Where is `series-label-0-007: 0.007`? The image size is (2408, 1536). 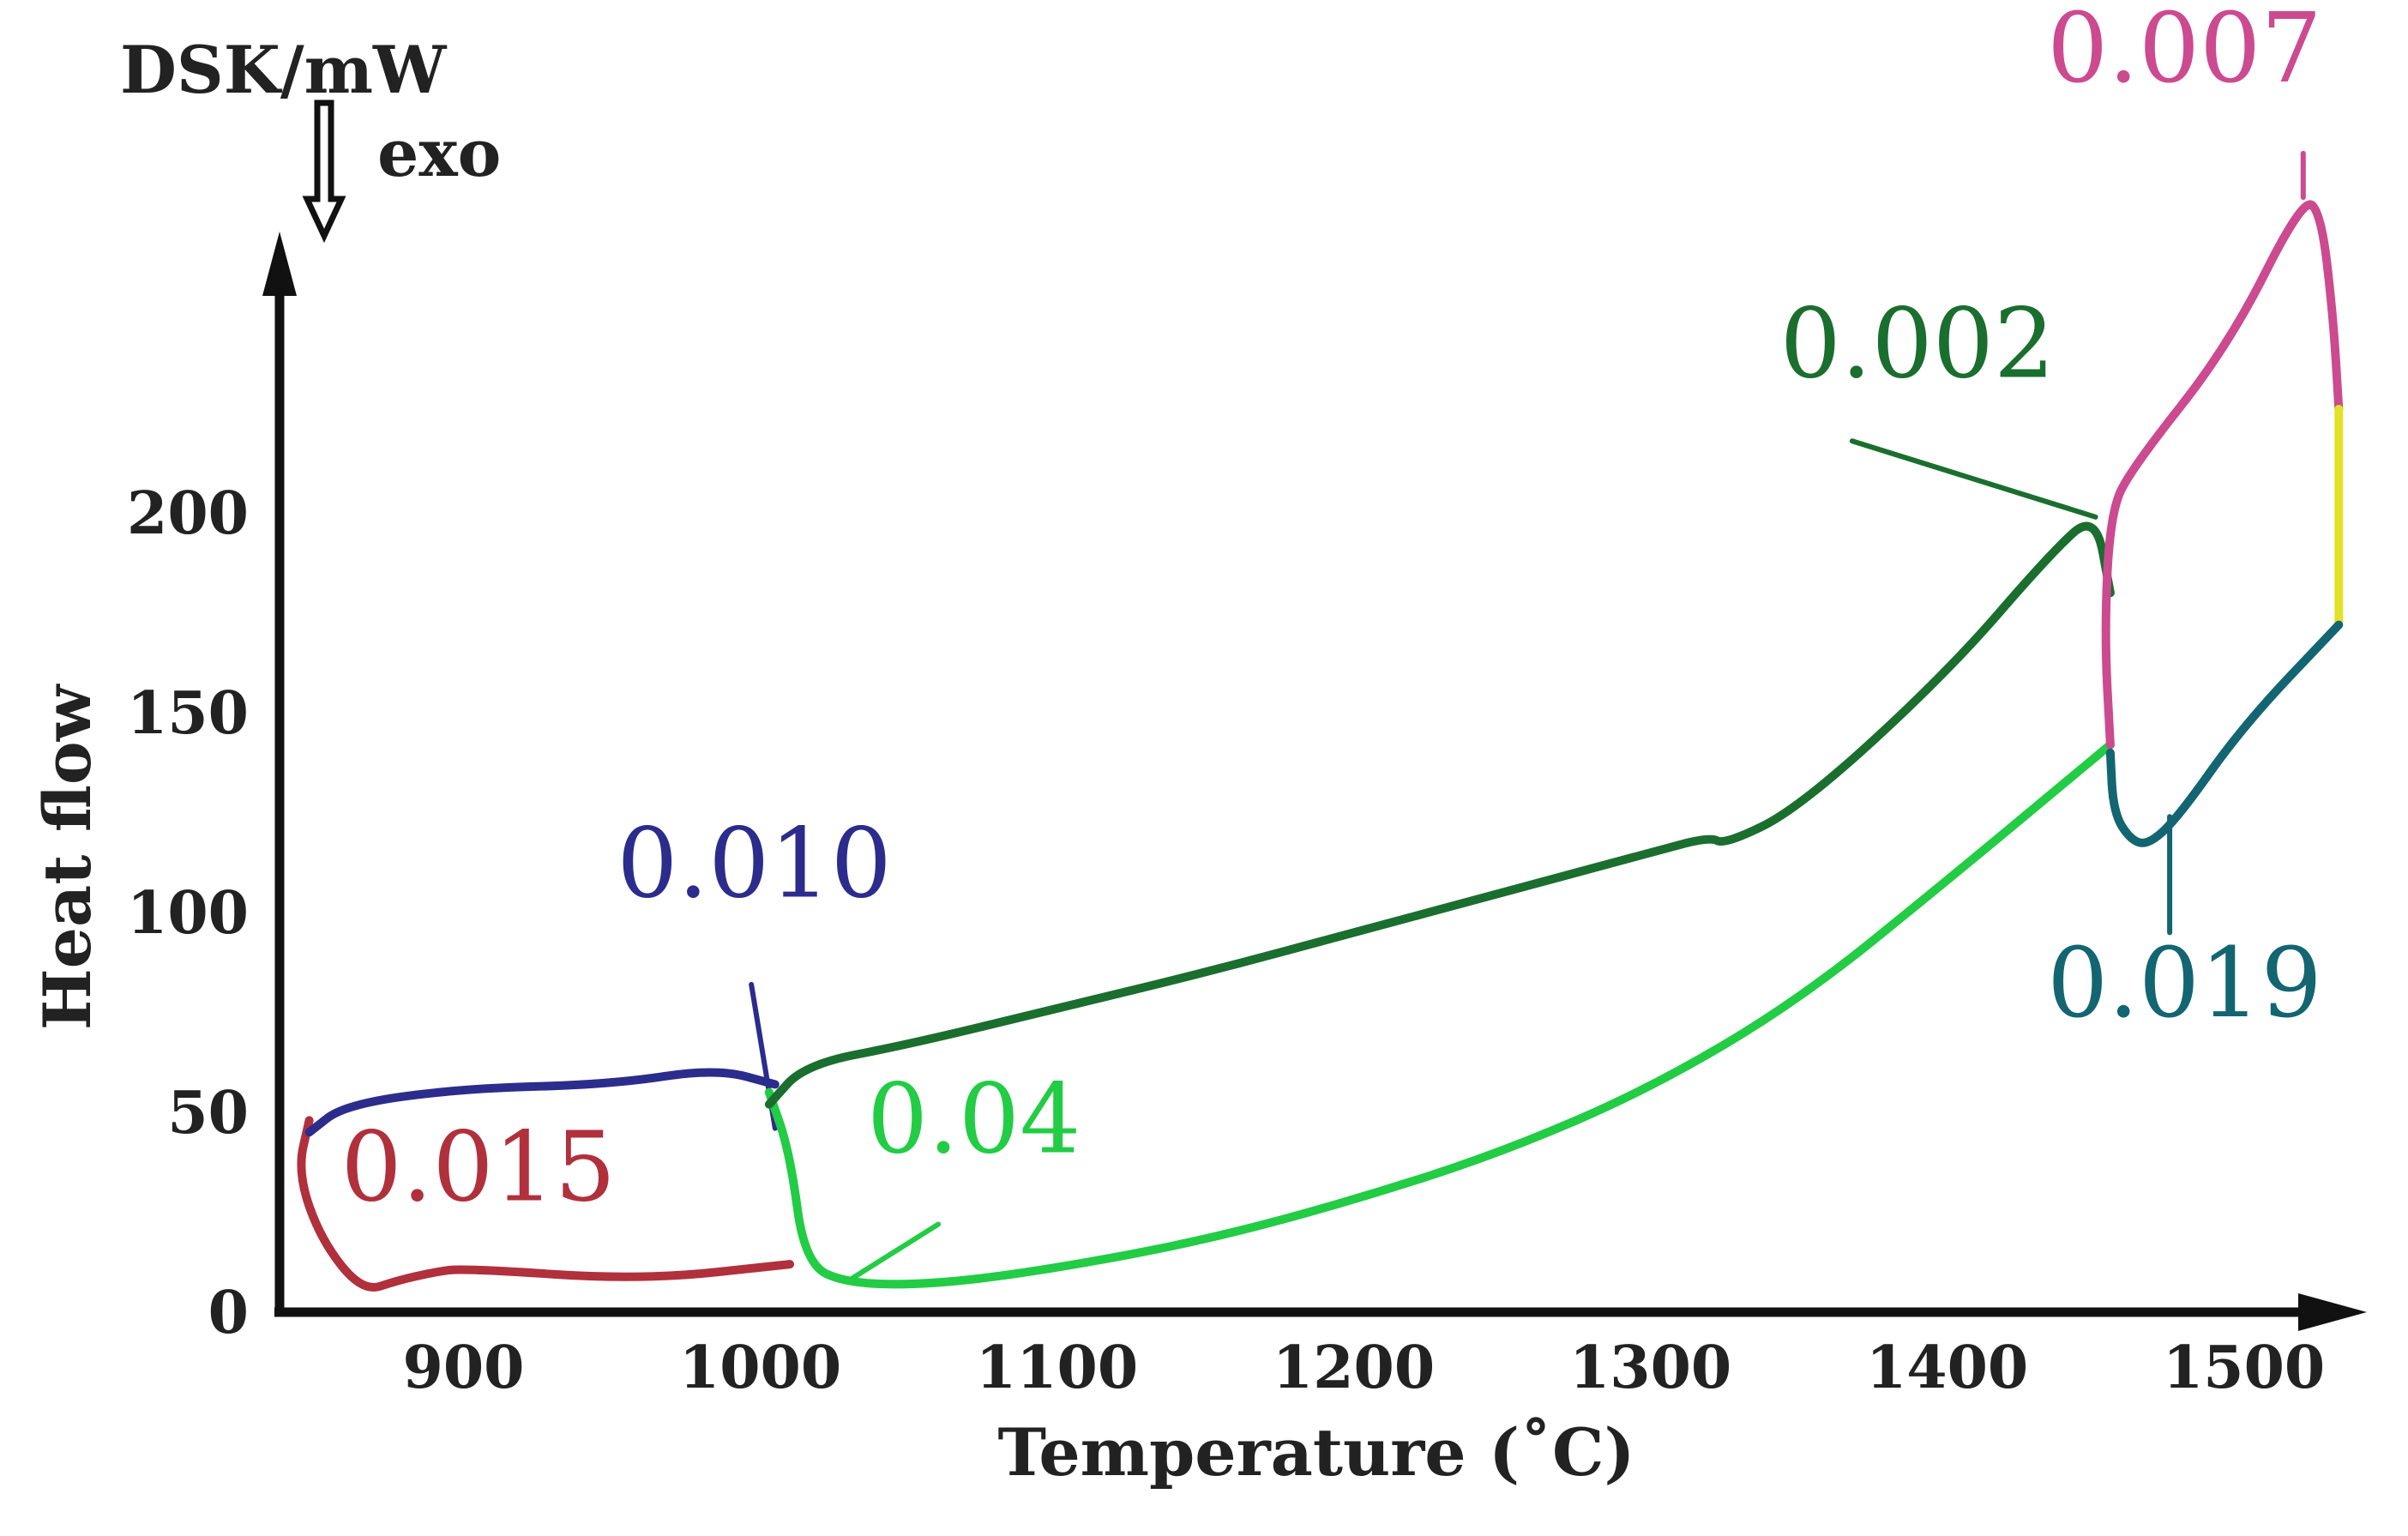 series-label-0-007: 0.007 is located at coordinates (2184, 52).